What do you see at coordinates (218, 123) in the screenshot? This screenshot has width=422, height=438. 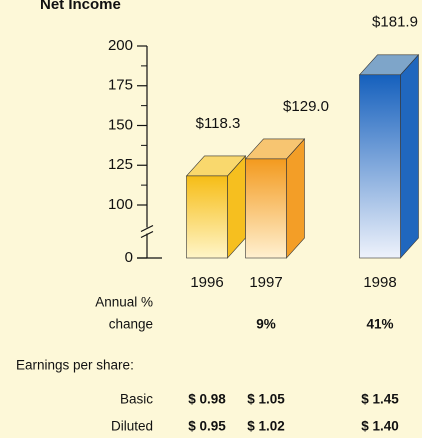 I see `value-label: $118.3` at bounding box center [218, 123].